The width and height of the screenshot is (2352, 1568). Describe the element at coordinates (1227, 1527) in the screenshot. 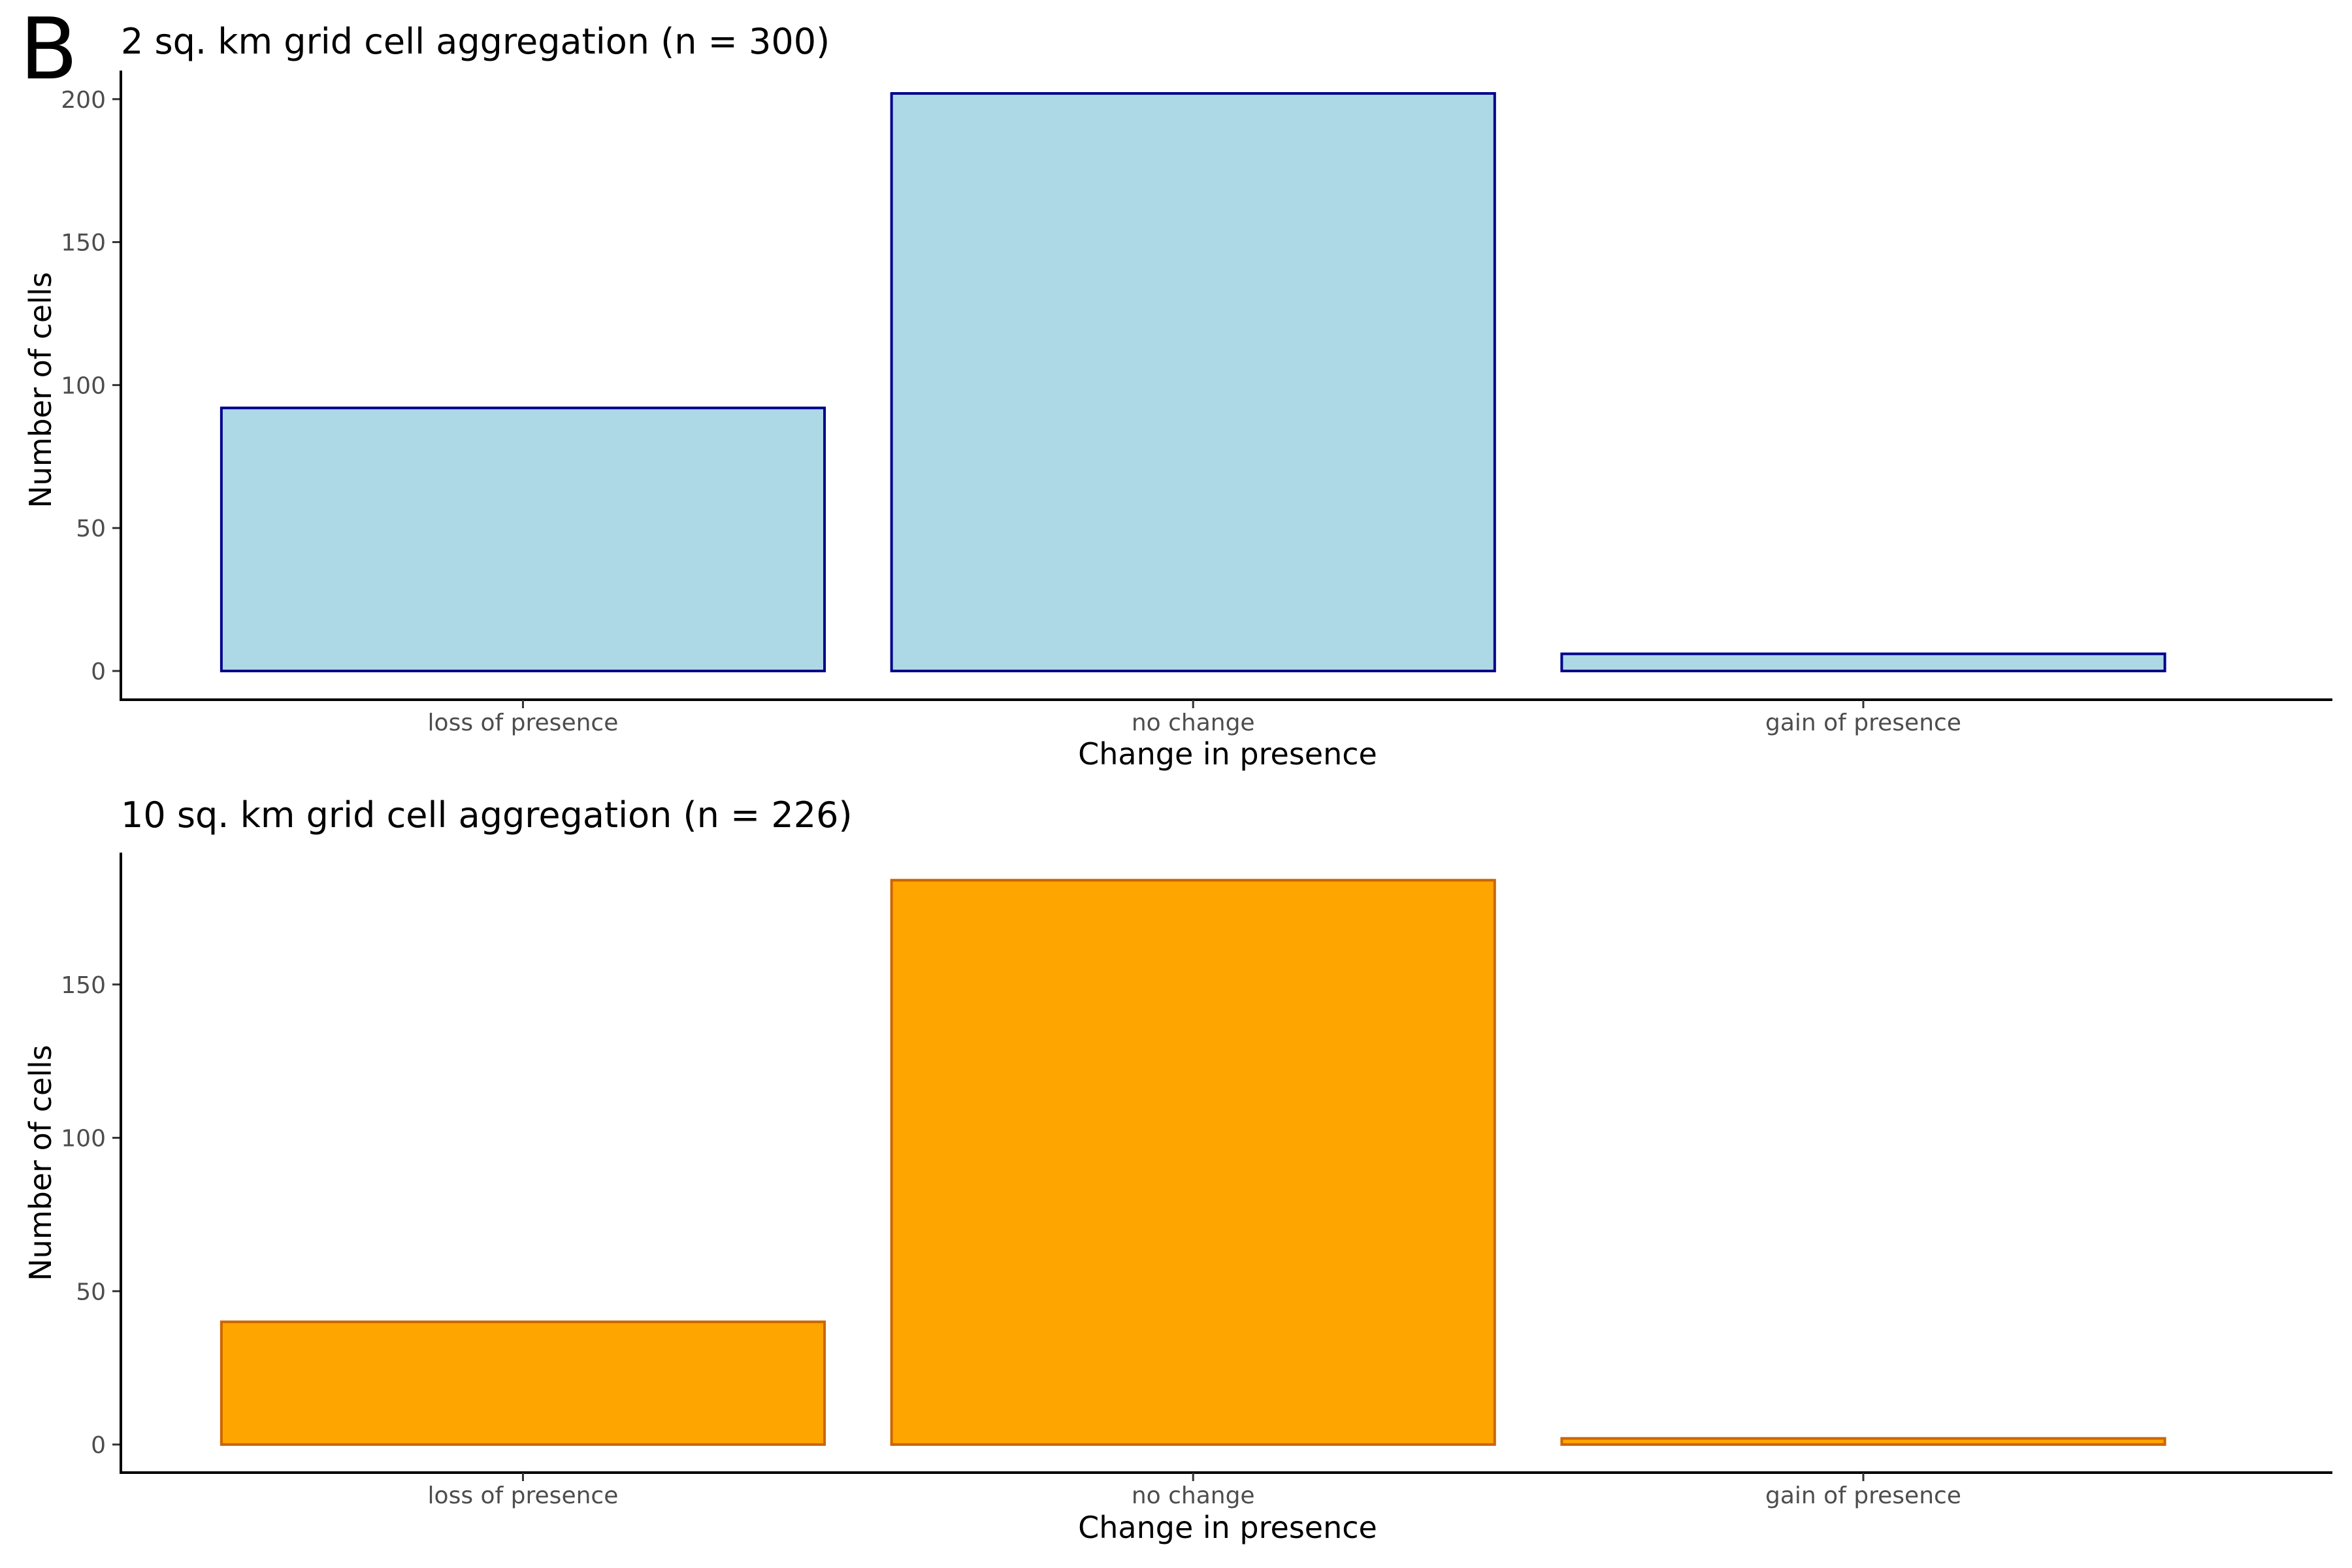

I see `x-axis-title-2: Change in presence` at that location.